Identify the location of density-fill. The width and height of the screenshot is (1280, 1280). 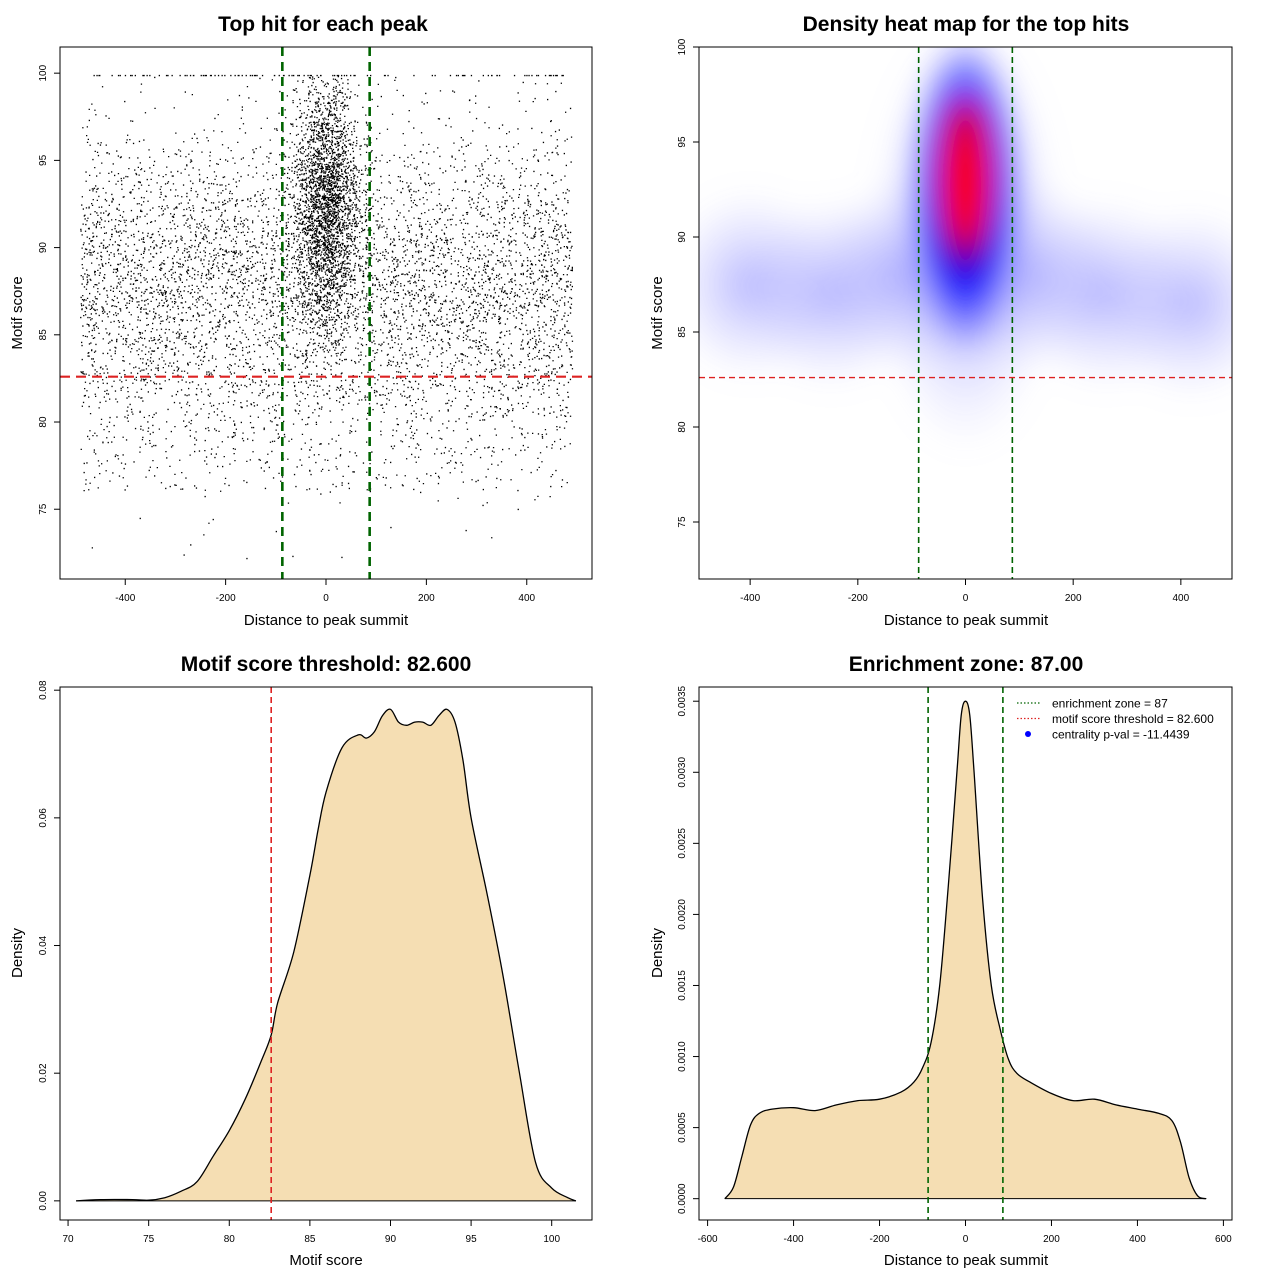
(965, 950).